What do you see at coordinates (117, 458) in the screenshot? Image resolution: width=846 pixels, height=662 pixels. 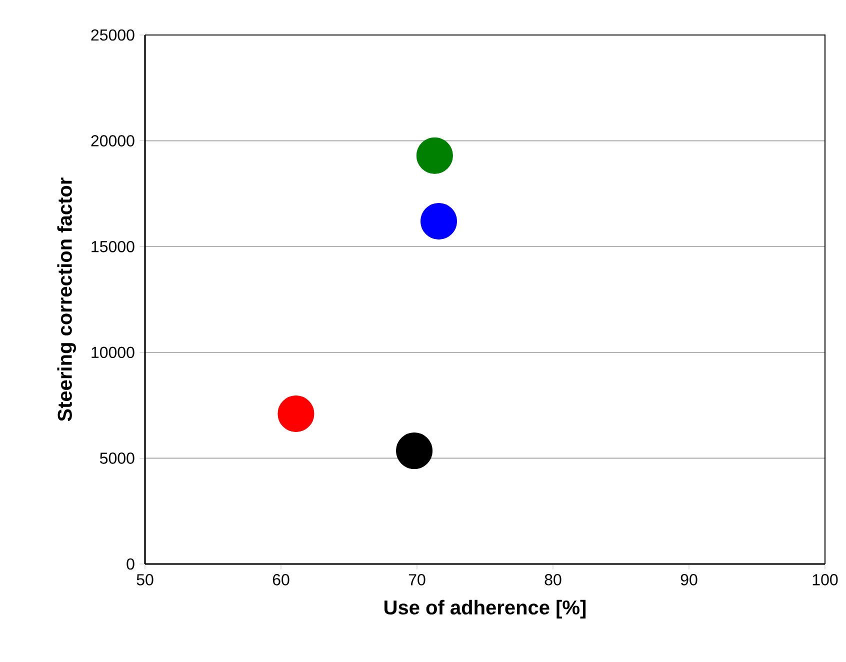 I see `y-tick-label: 5000` at bounding box center [117, 458].